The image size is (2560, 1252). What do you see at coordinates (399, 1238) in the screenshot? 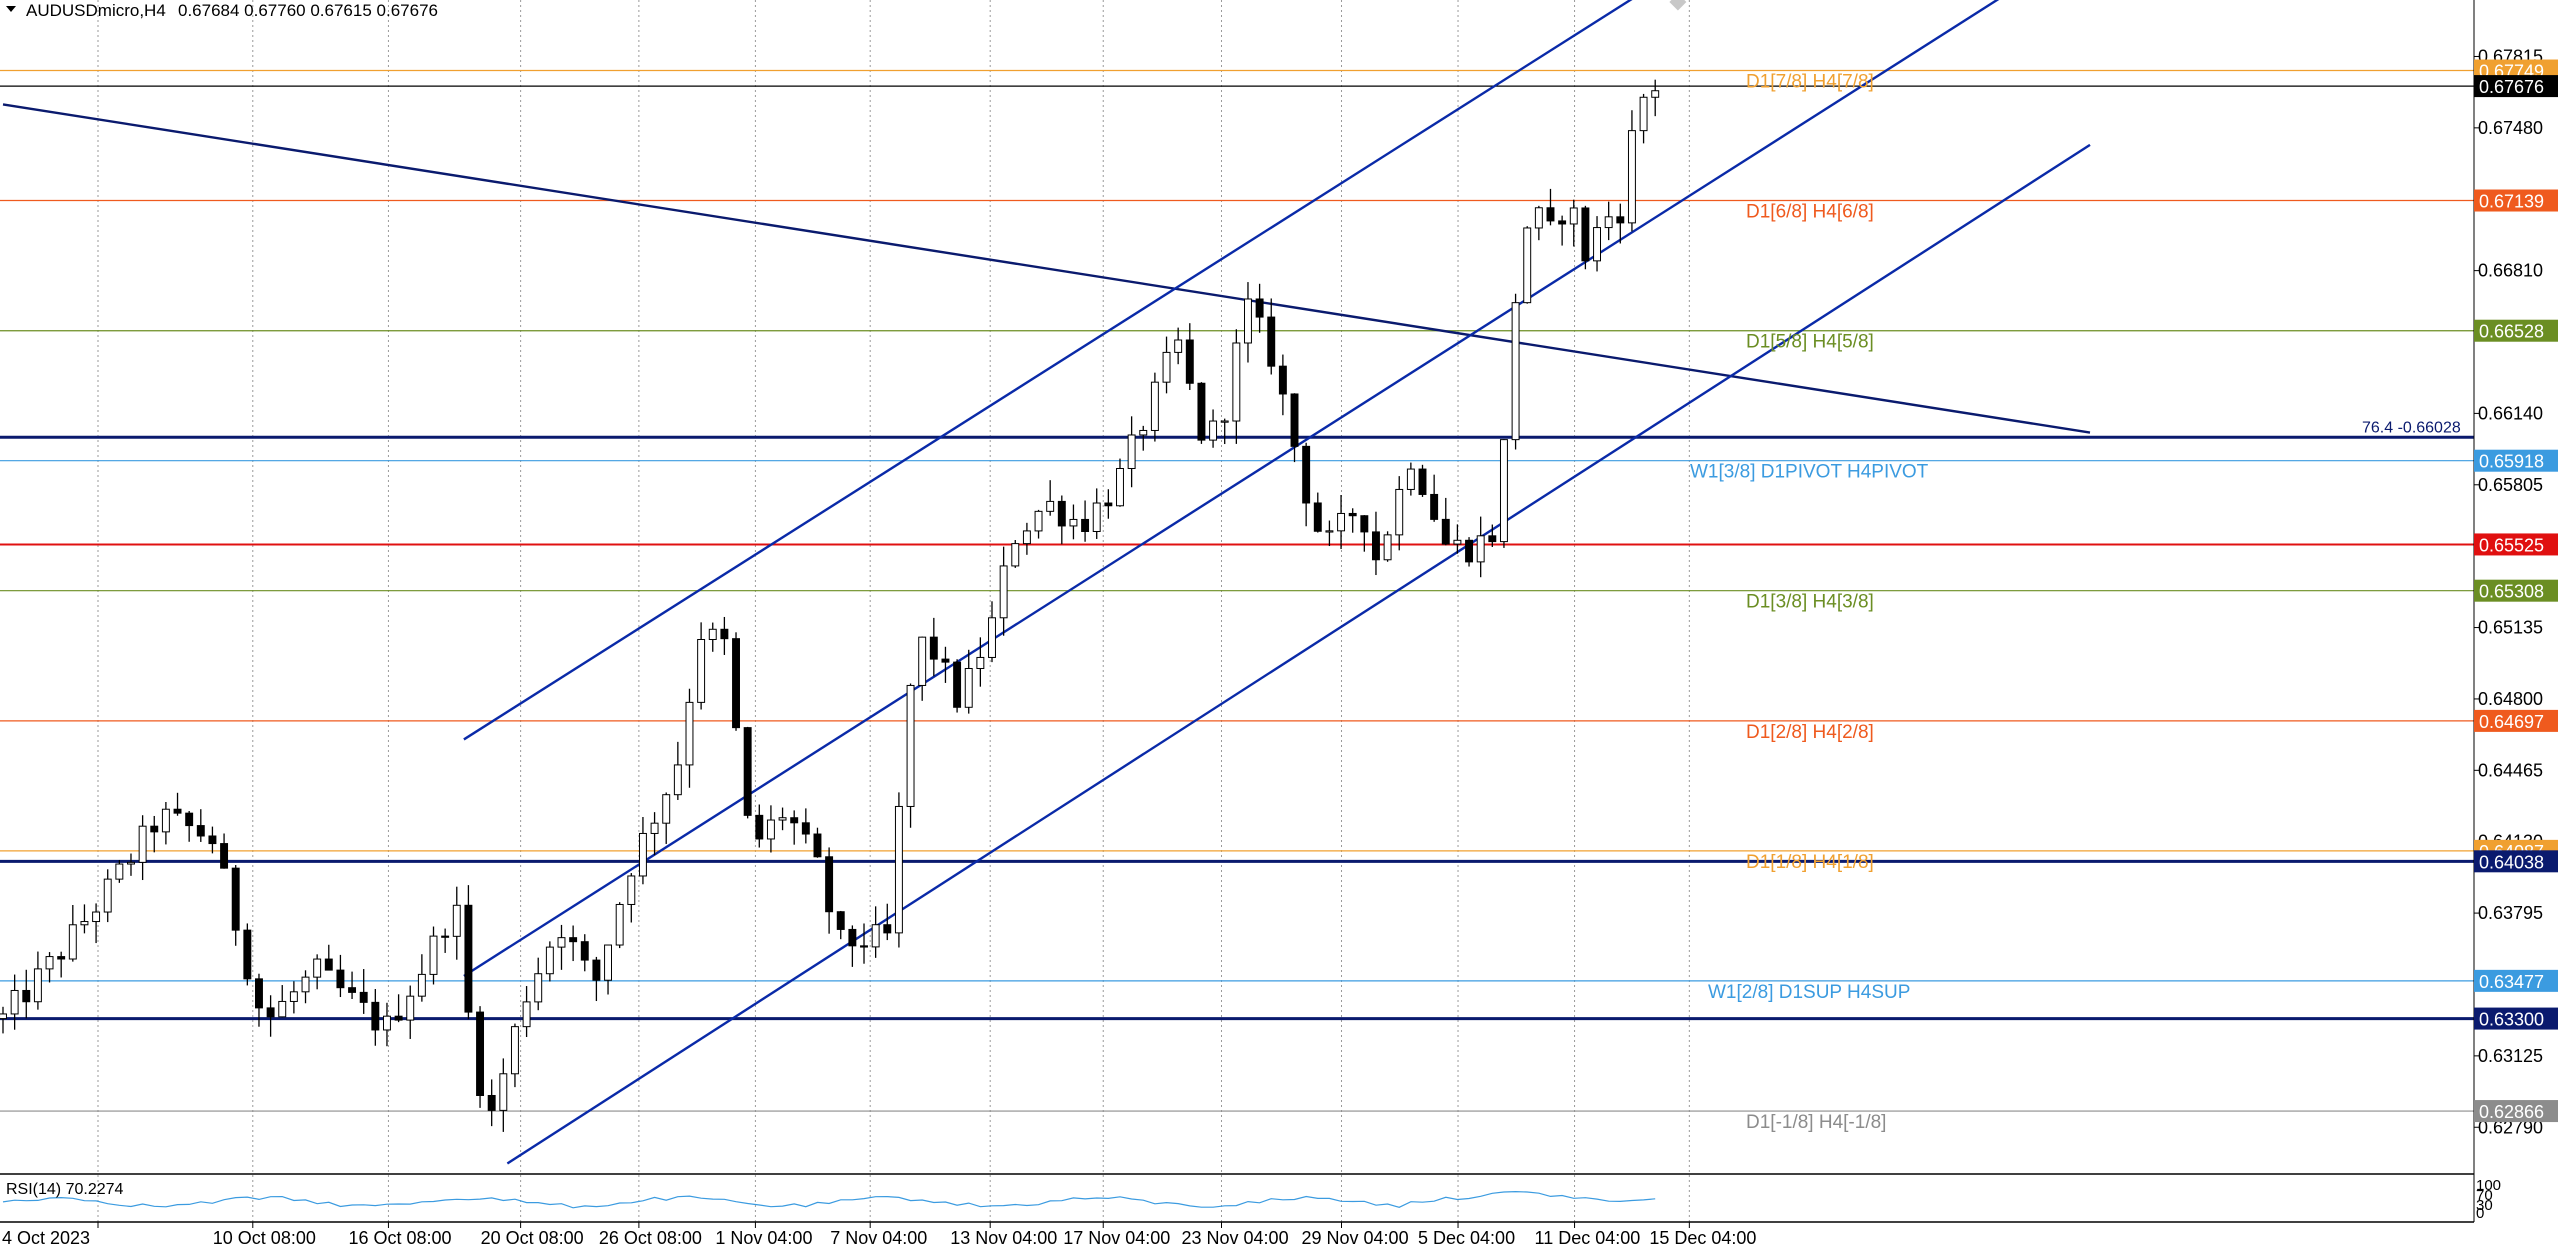
I see `time-tick-label: 16 Oct 08:00` at bounding box center [399, 1238].